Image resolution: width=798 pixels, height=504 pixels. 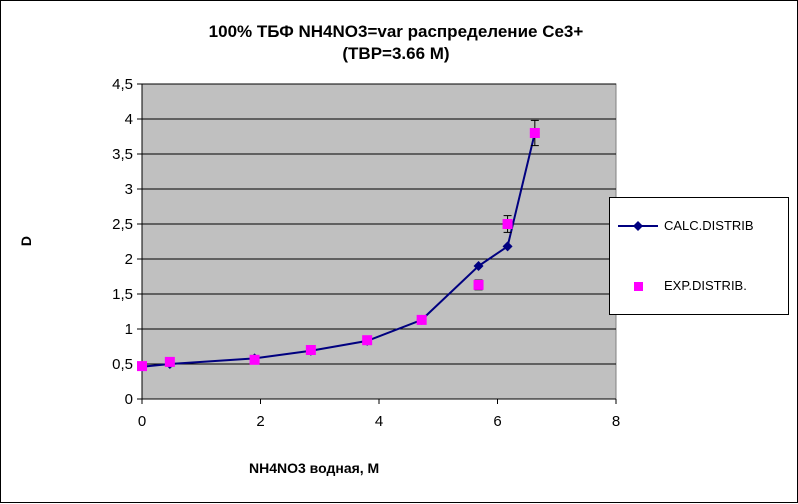 What do you see at coordinates (396, 53) in the screenshot?
I see `chart-title-line2: (TBP=3.66 M)` at bounding box center [396, 53].